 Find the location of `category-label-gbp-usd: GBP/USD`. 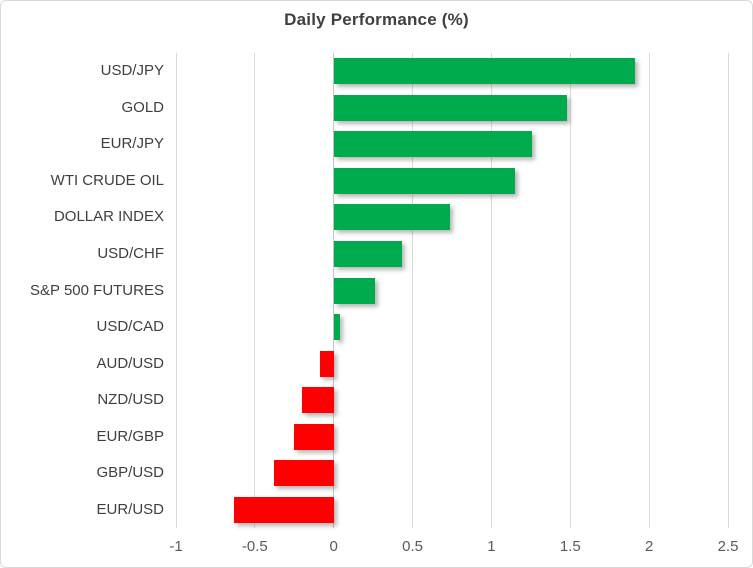

category-label-gbp-usd: GBP/USD is located at coordinates (130, 473).